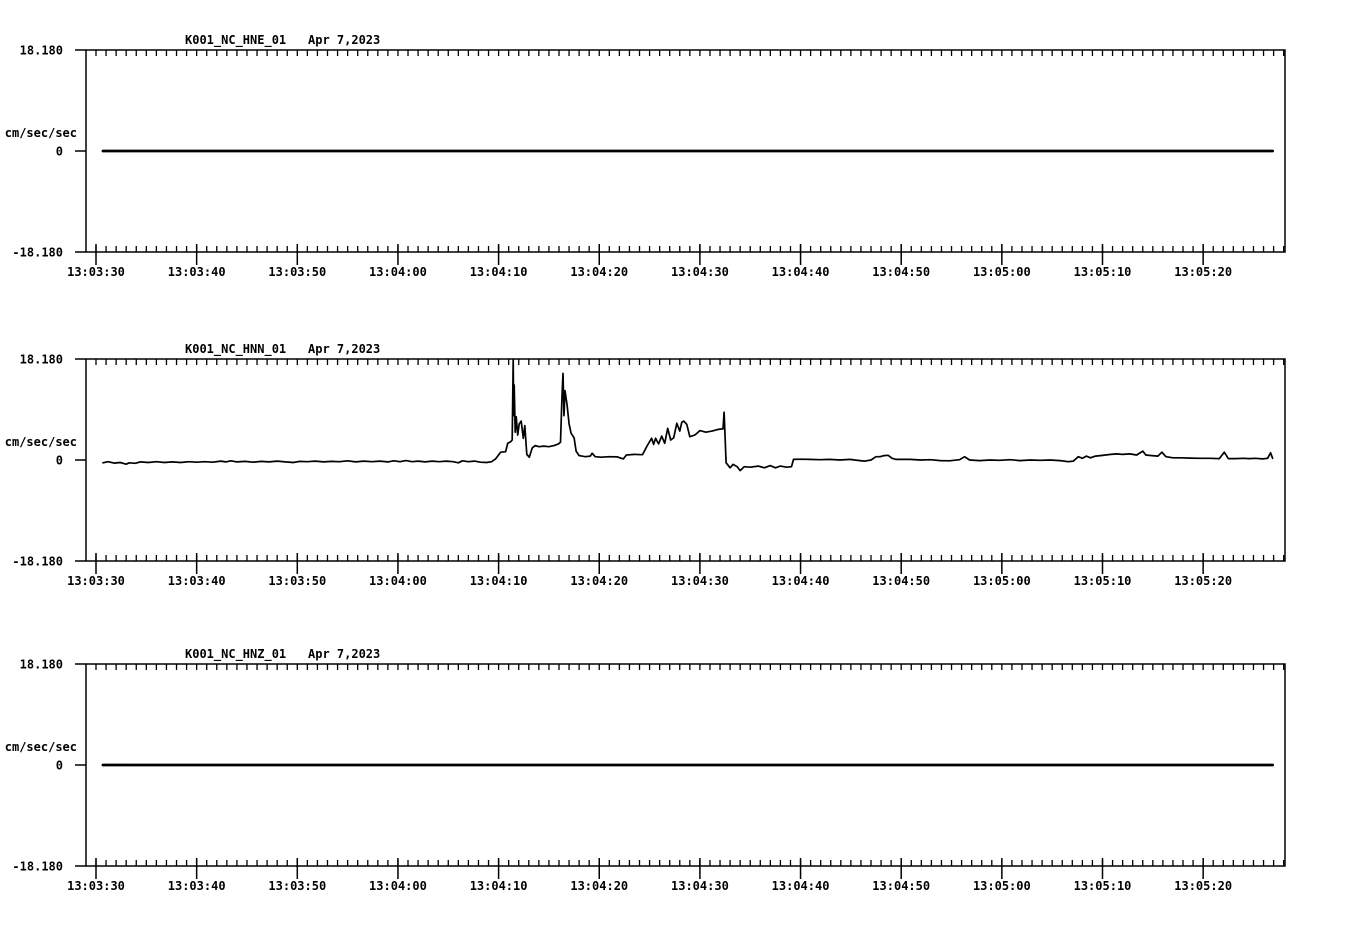 The width and height of the screenshot is (1358, 928). What do you see at coordinates (235, 349) in the screenshot?
I see `panel-title: K001_NC_HNN_01` at bounding box center [235, 349].